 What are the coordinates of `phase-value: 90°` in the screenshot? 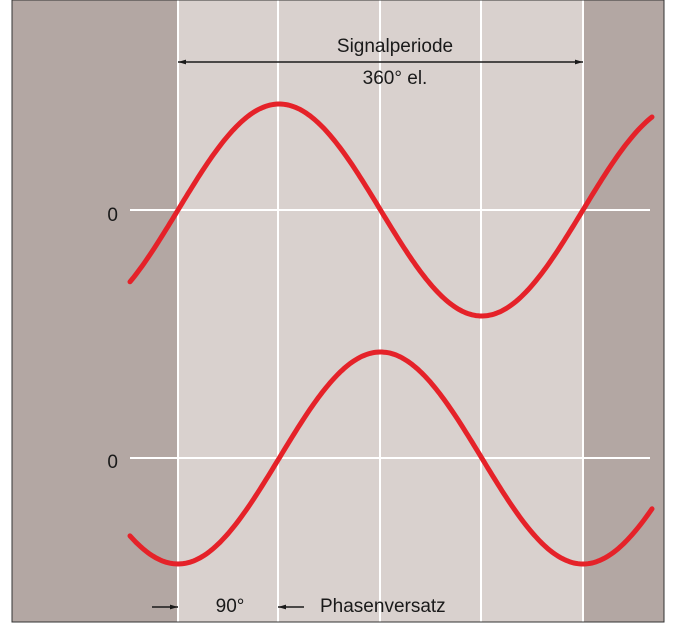 It's located at (230, 606).